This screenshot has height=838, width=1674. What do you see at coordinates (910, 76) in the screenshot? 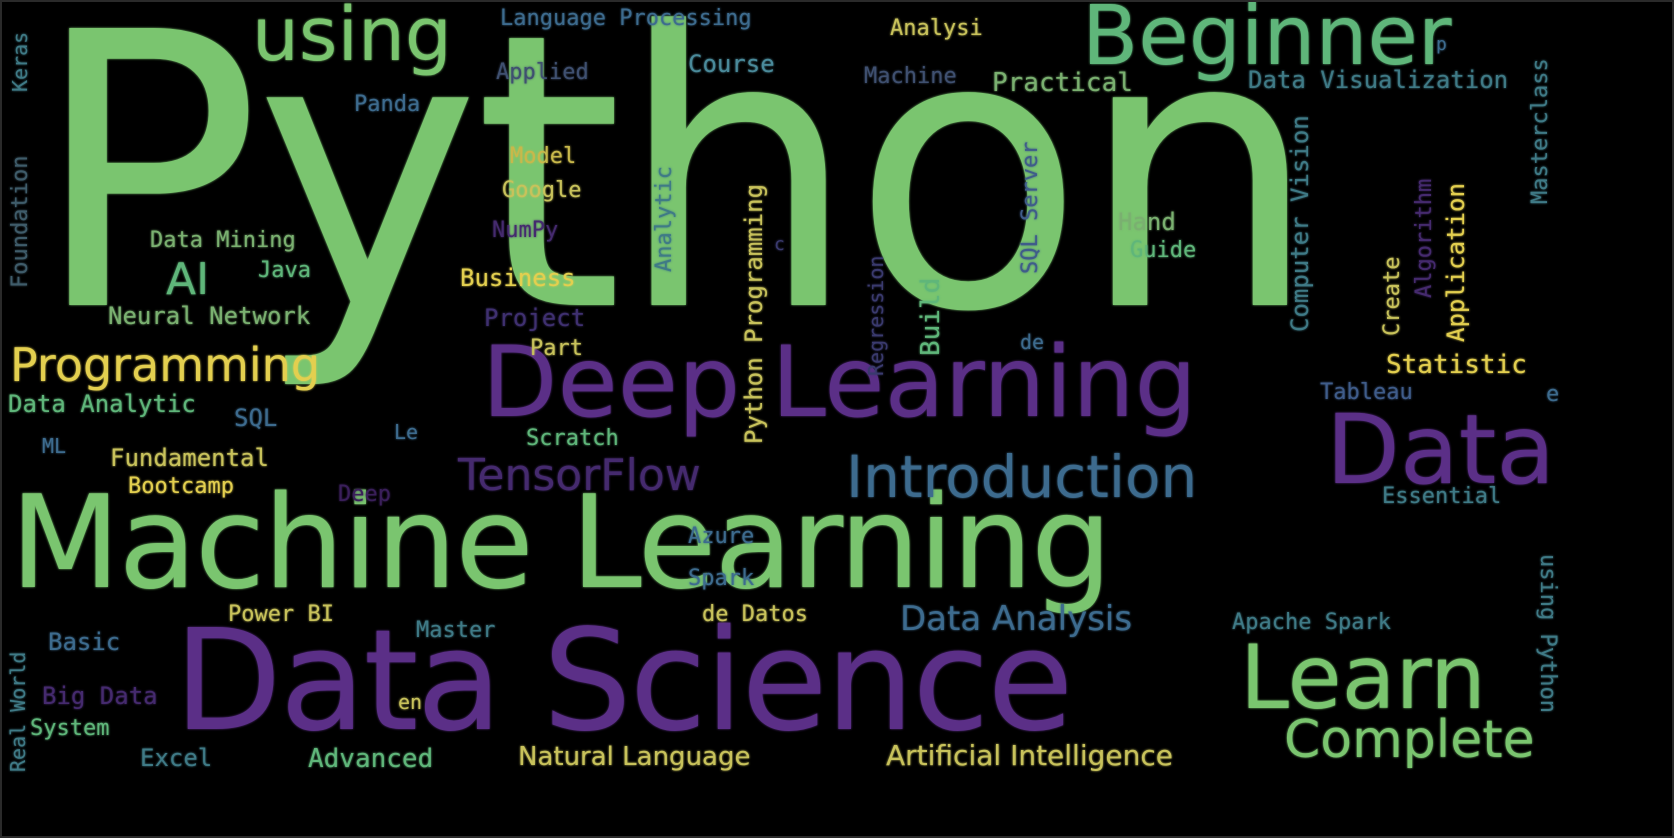
I see `word-machine-small: Machine` at bounding box center [910, 76].